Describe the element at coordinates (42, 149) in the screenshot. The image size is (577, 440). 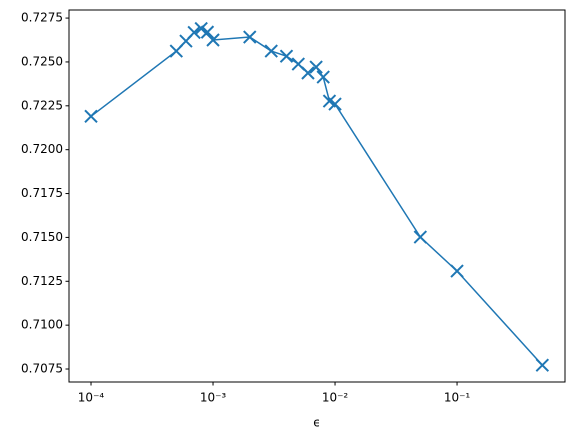
I see `y-tick-label: 0.7200` at that location.